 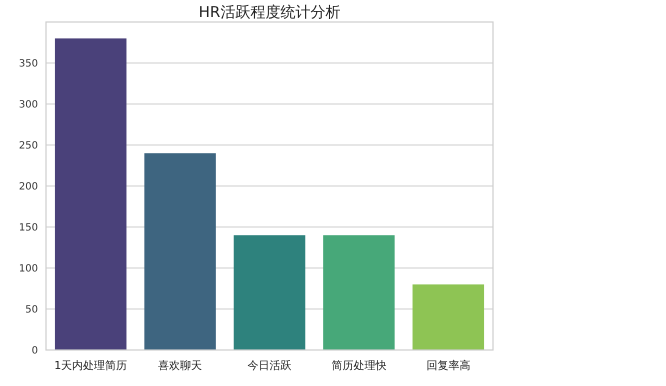 What do you see at coordinates (28, 228) in the screenshot?
I see `y-tick-label: 150` at bounding box center [28, 228].